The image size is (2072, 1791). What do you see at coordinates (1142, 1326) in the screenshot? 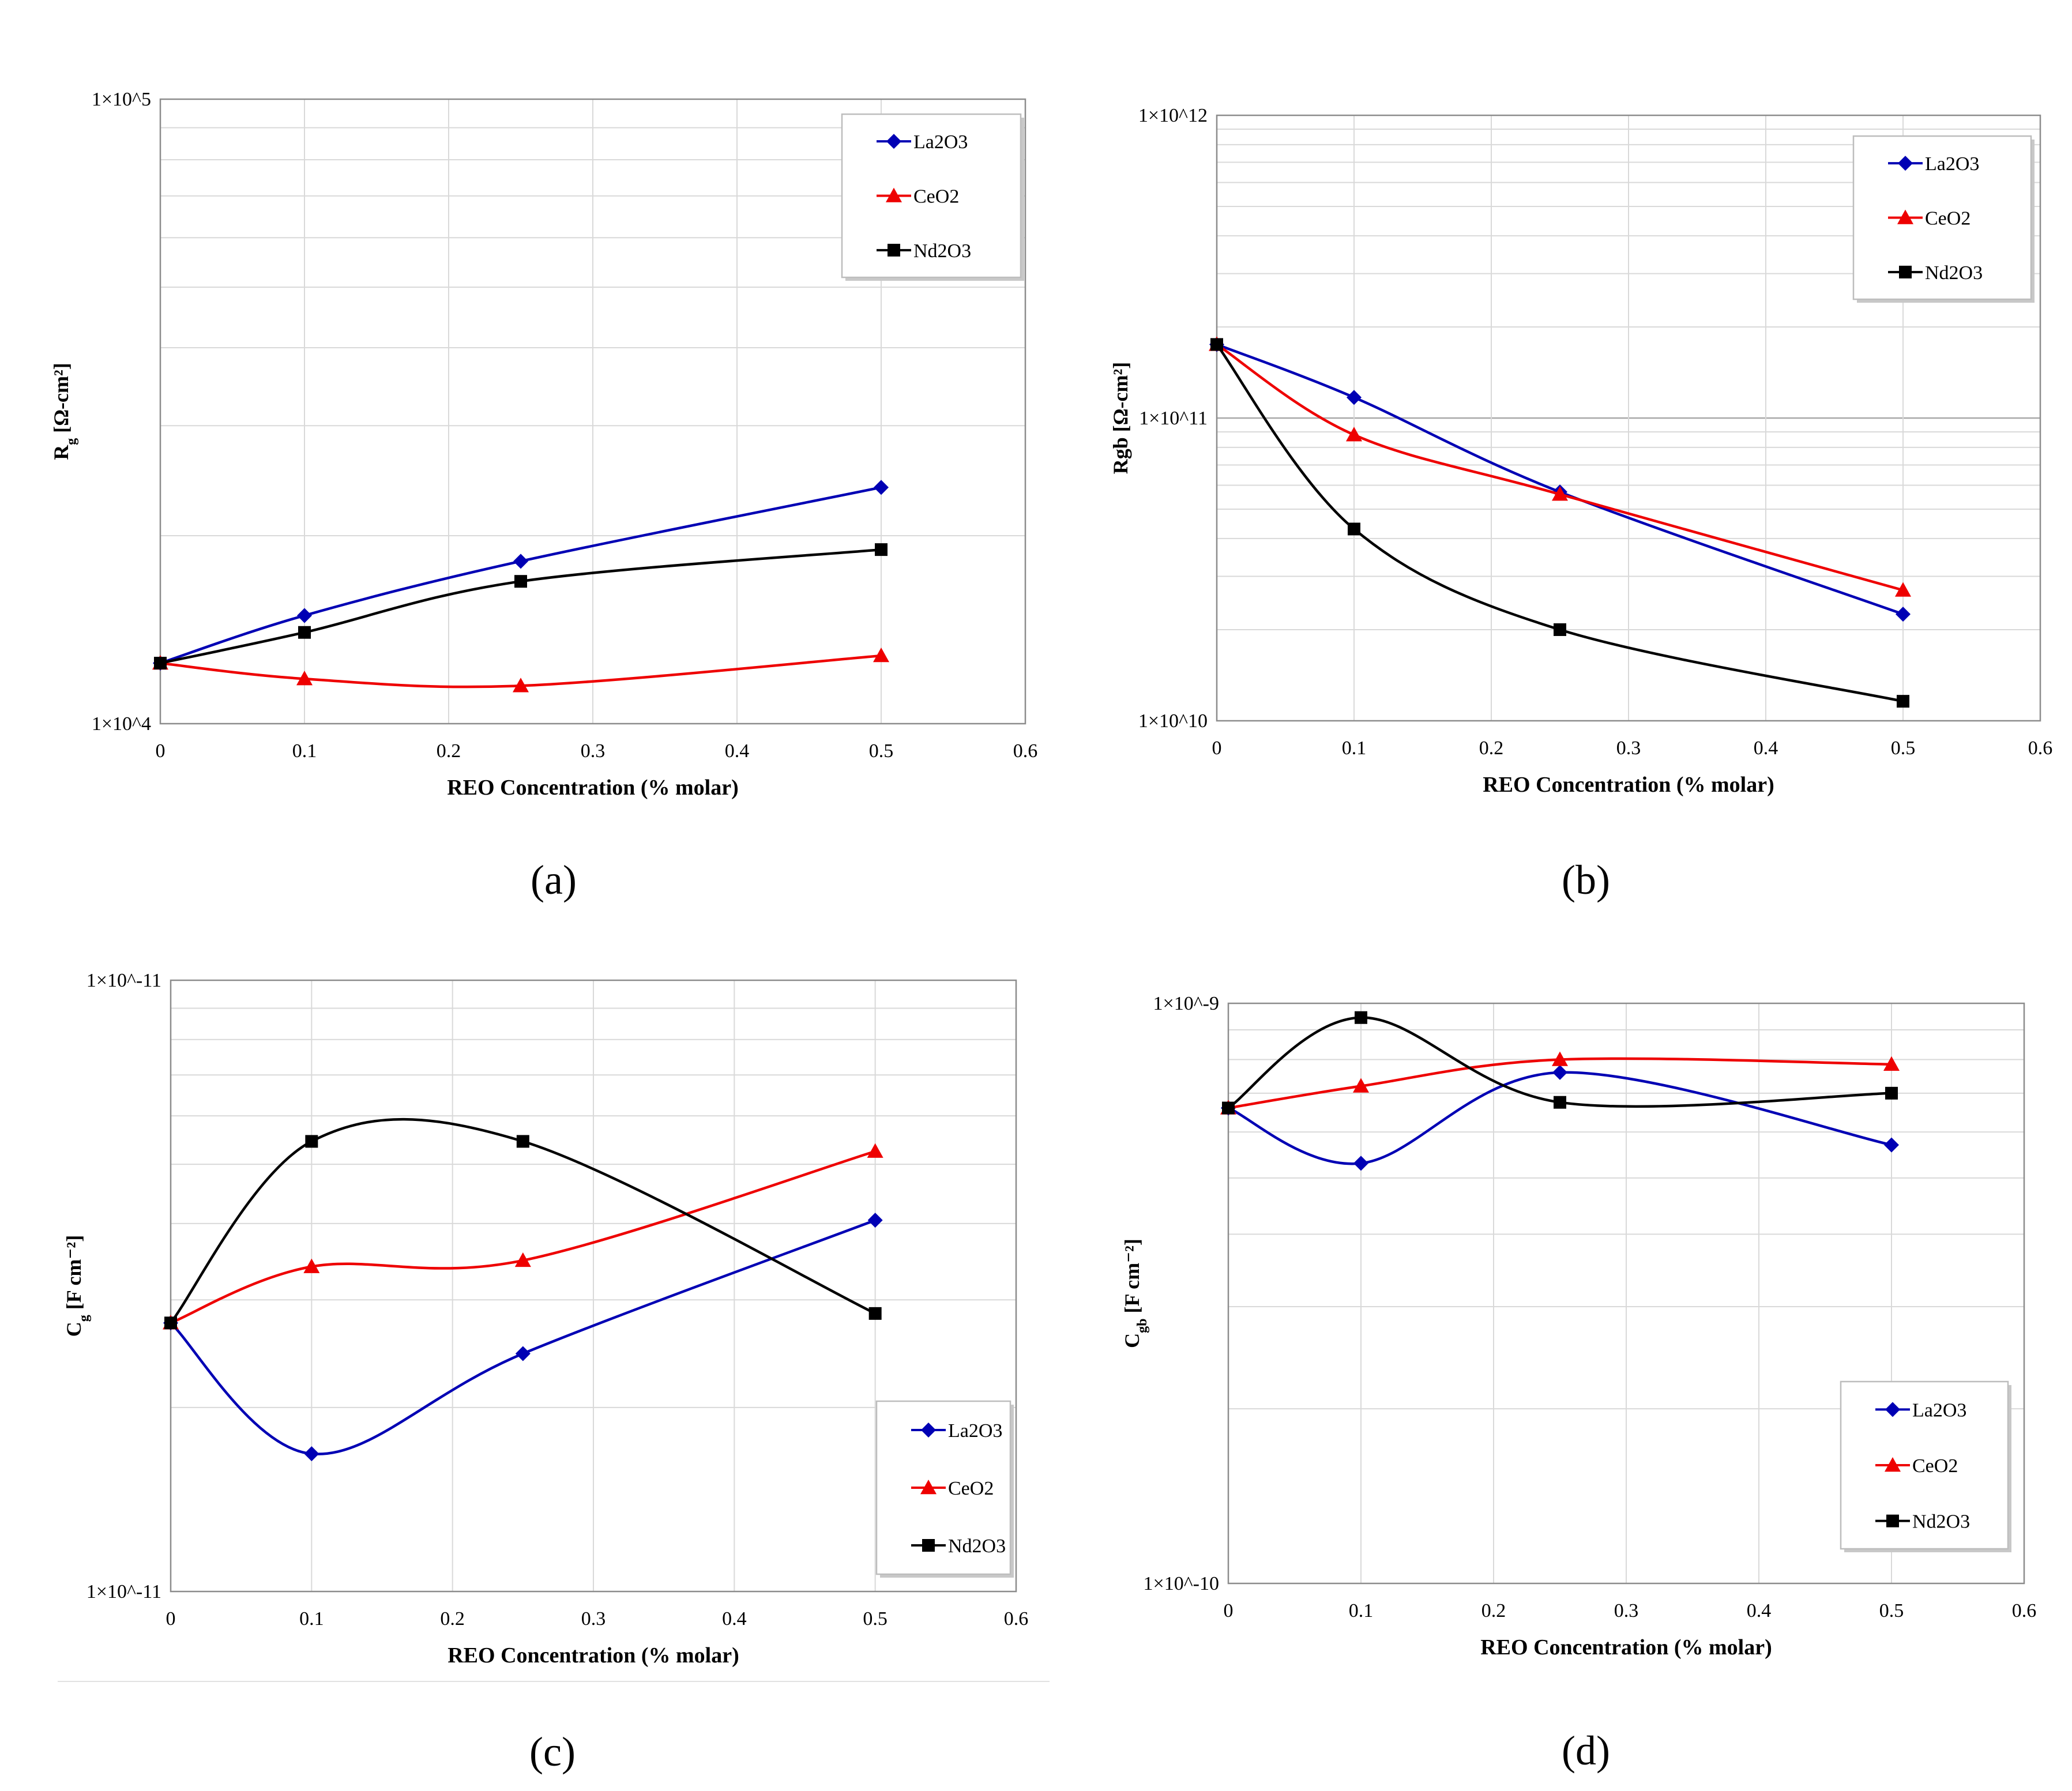
I see `y-axis-title-subscript: gb` at bounding box center [1142, 1326].